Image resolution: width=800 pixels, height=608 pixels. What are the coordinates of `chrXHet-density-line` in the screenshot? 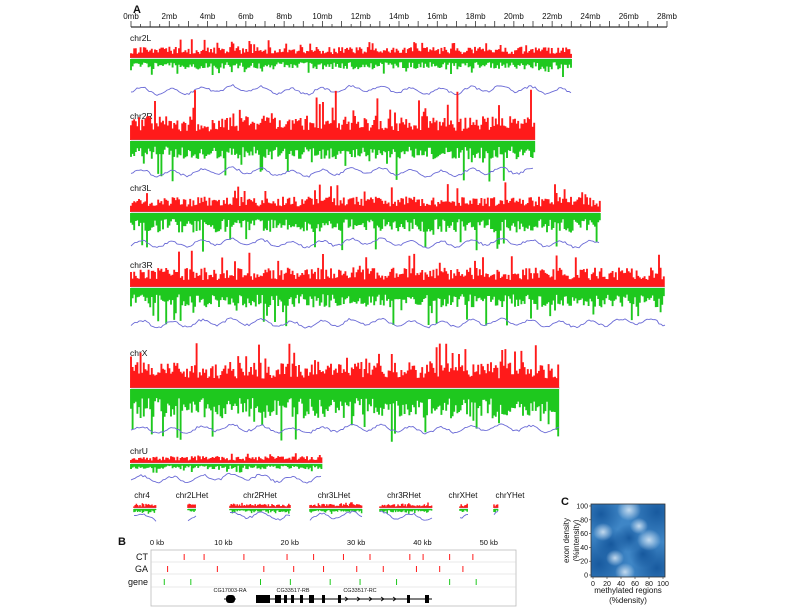 It's located at (464, 516).